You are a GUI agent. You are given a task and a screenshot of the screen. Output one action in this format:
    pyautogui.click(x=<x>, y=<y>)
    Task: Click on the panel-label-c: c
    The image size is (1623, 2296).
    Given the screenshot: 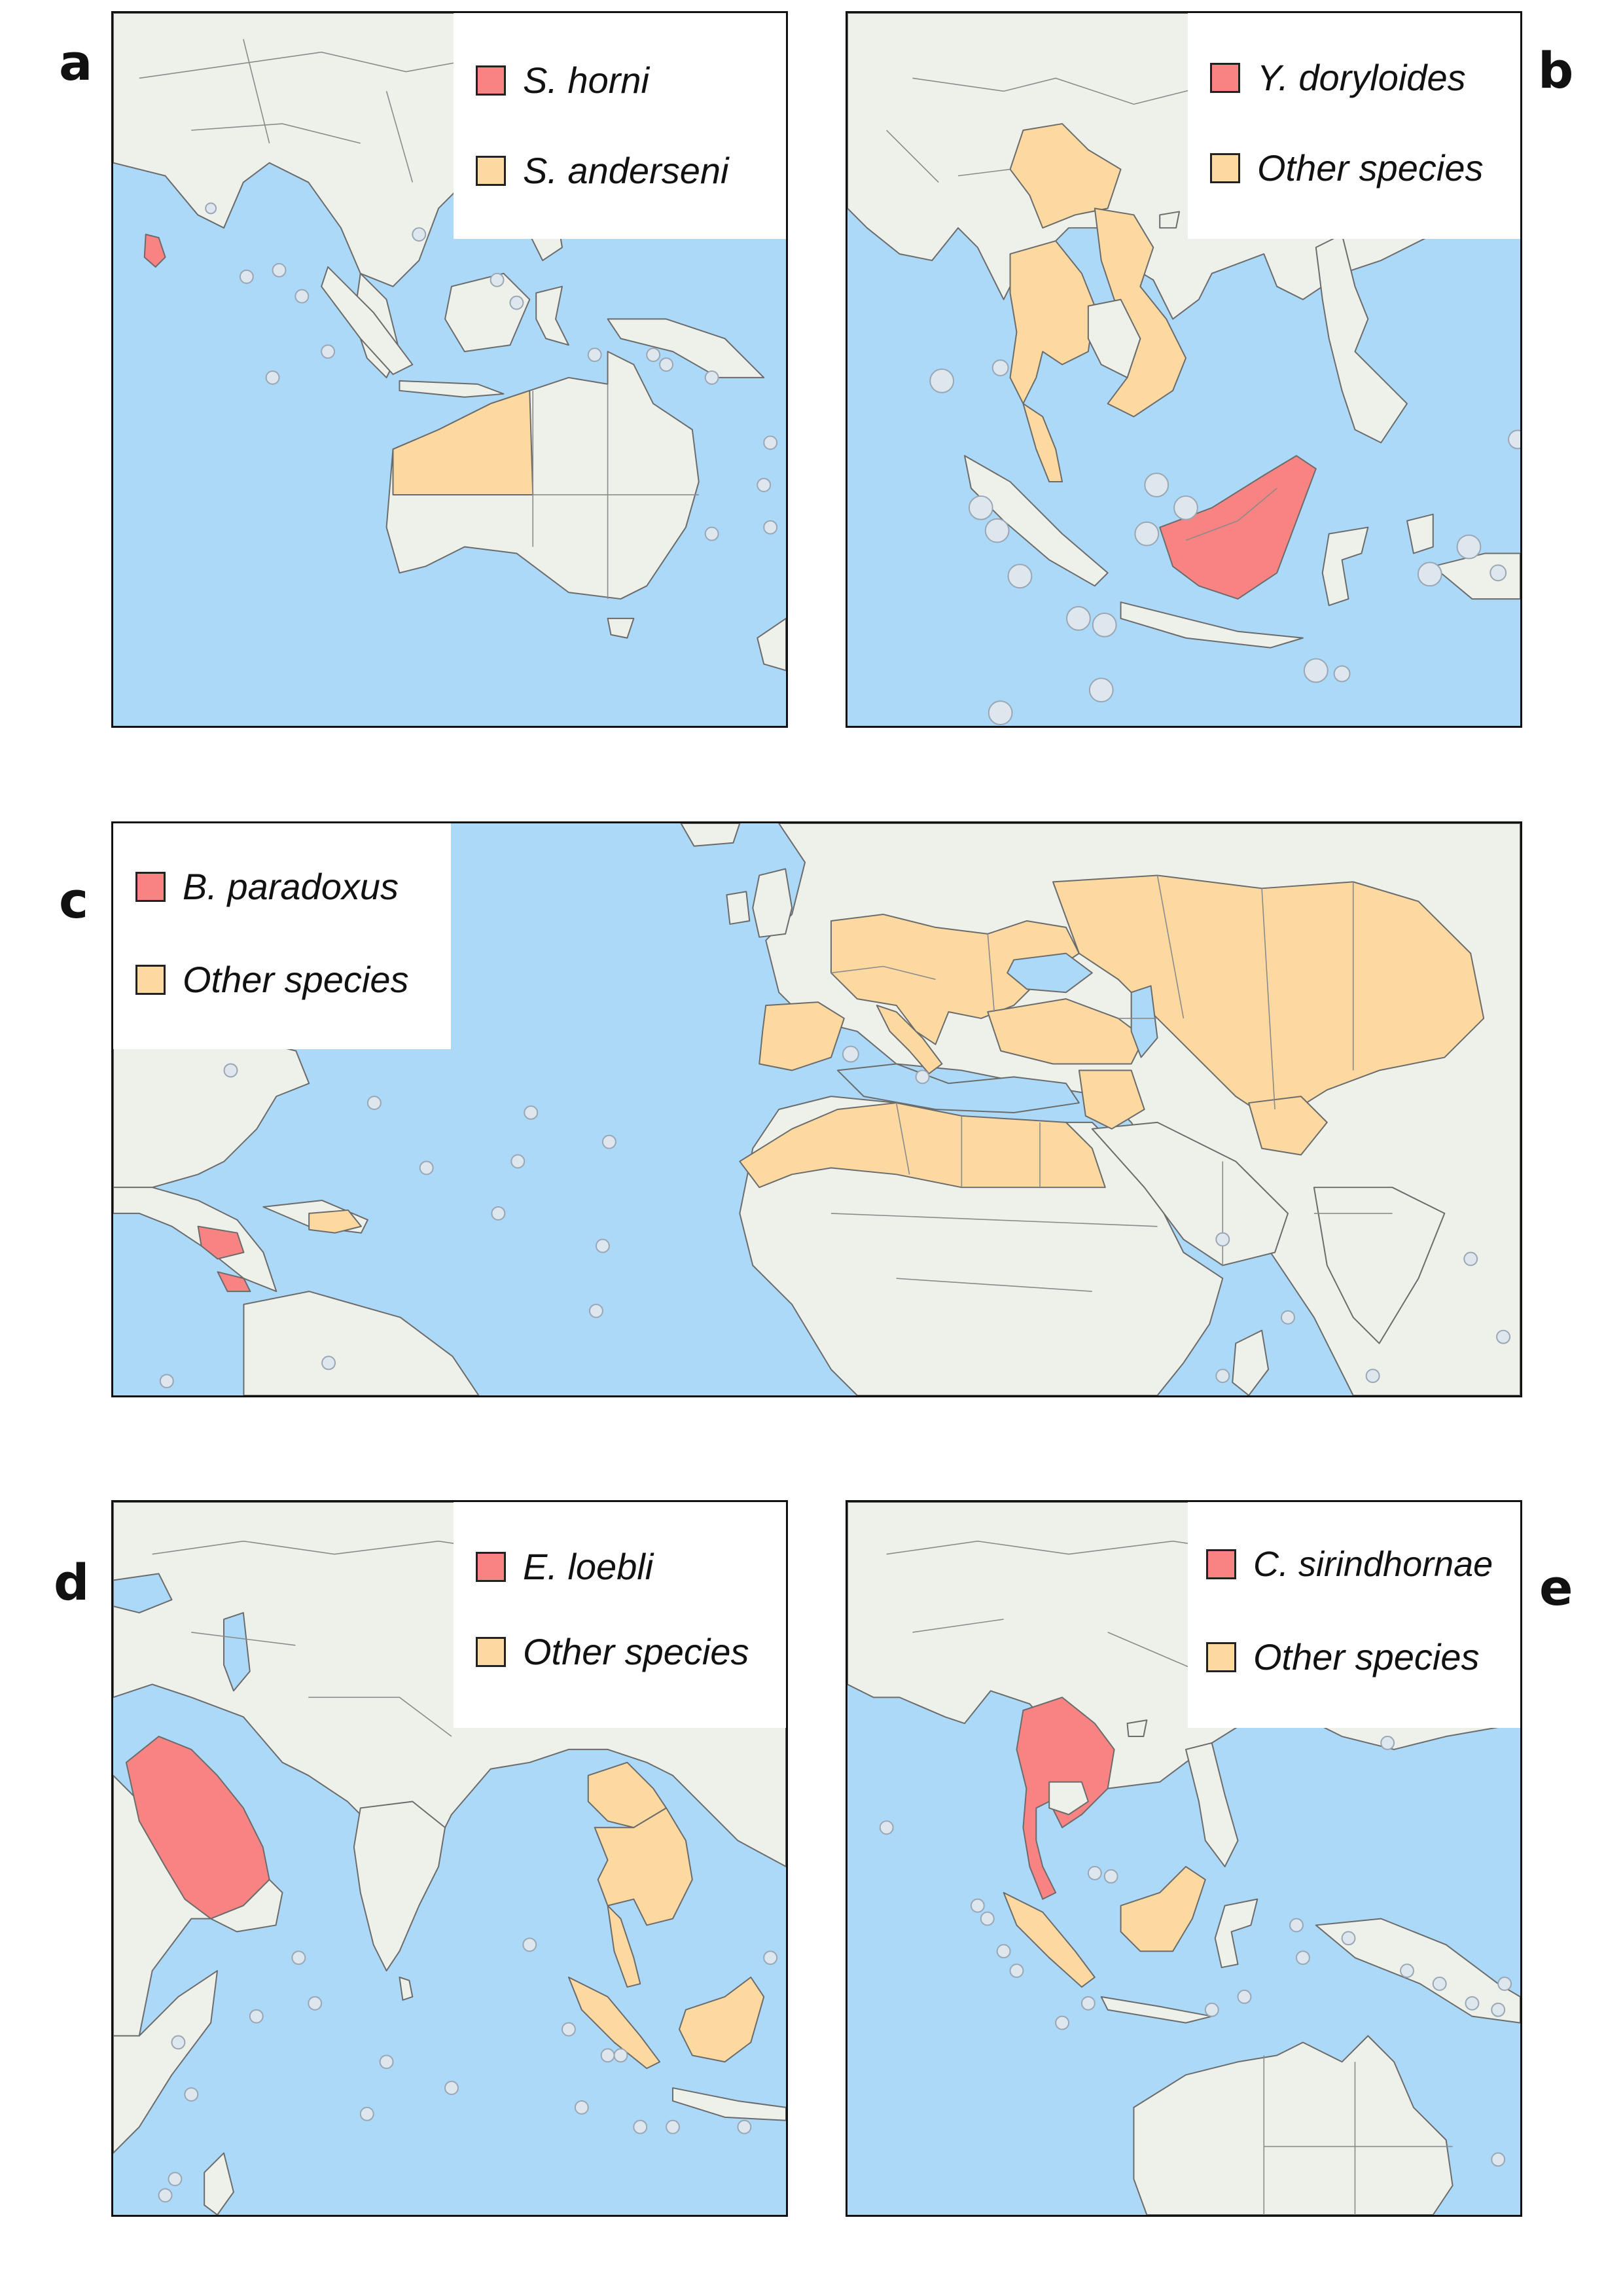 What is the action you would take?
    pyautogui.click(x=74, y=900)
    